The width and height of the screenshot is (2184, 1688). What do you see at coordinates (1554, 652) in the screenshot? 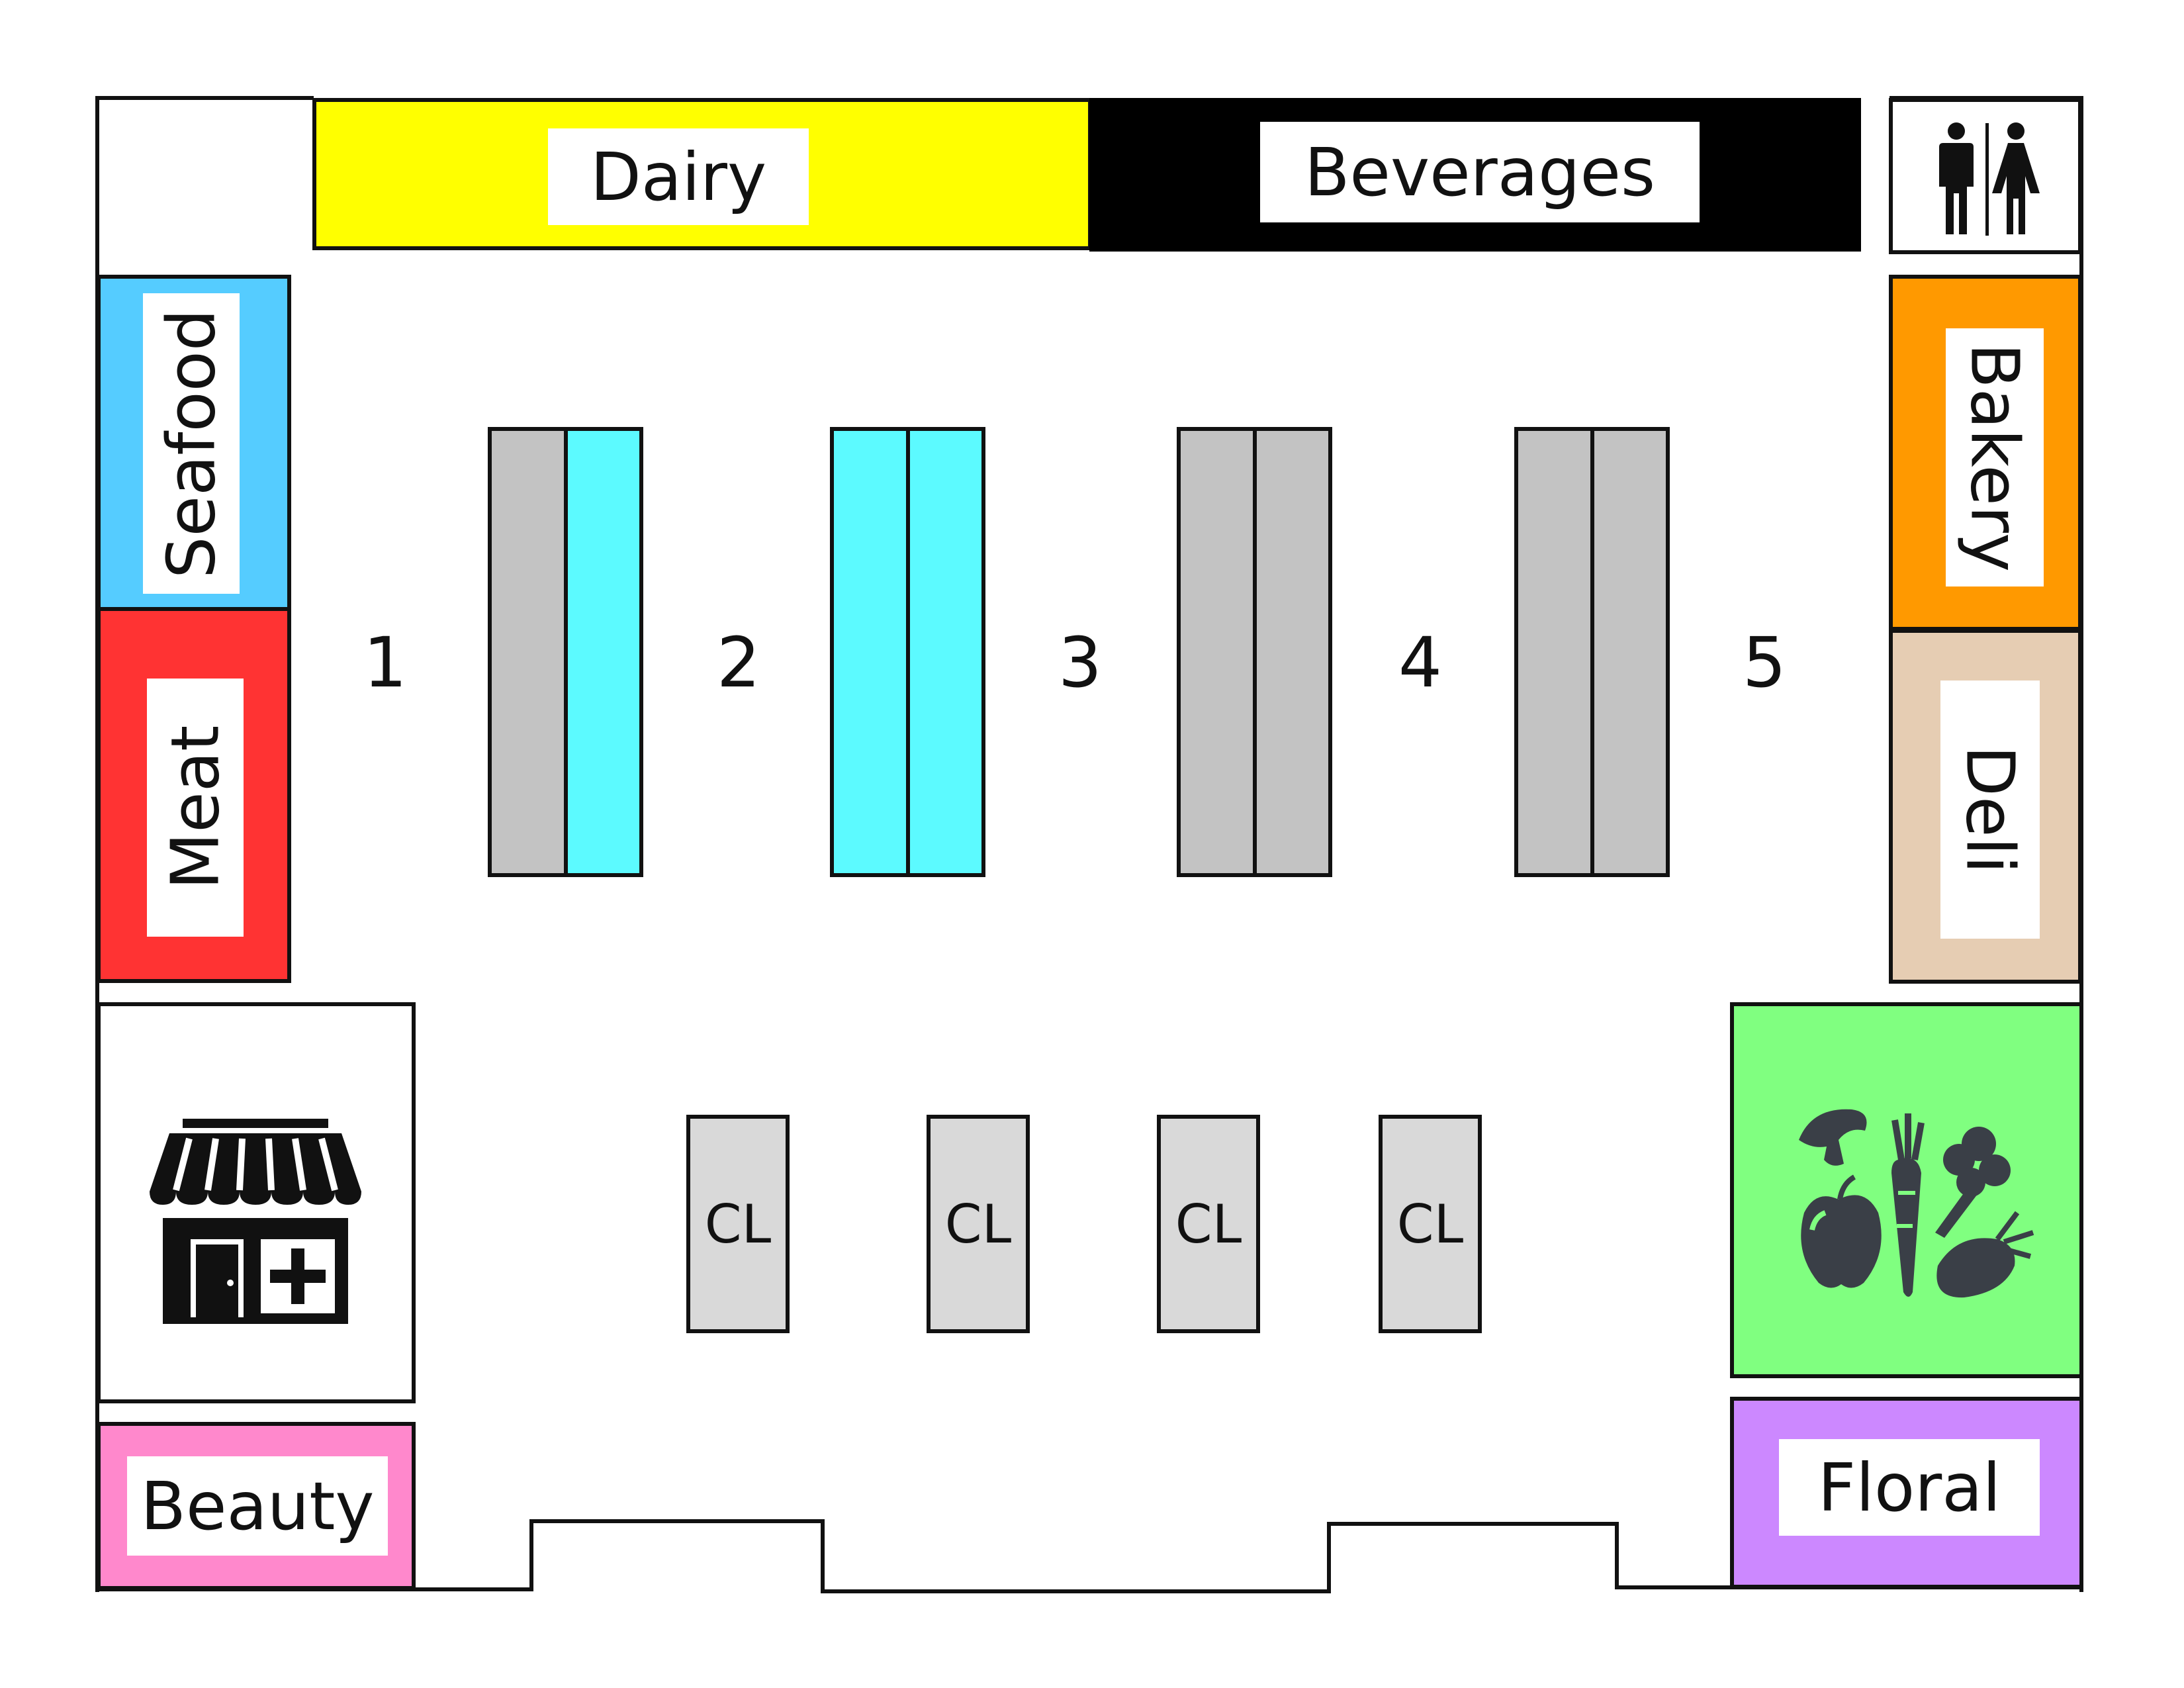
I see `shelf-unit-4-left` at bounding box center [1554, 652].